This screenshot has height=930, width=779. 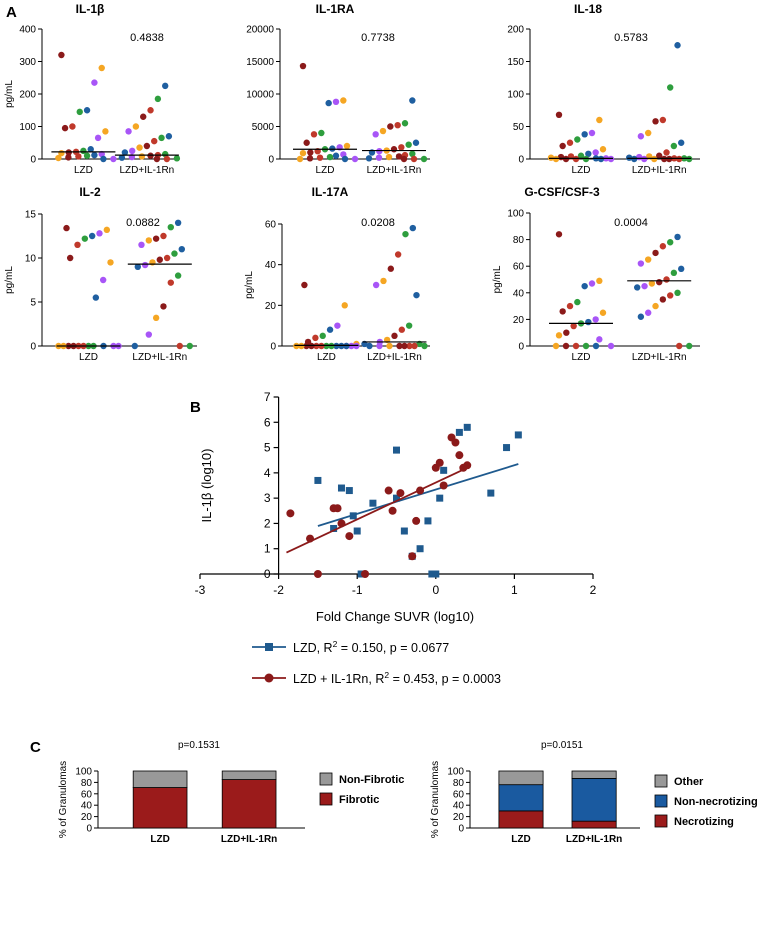 What do you see at coordinates (519, 127) in the screenshot?
I see `y-tick-label: 50` at bounding box center [519, 127].